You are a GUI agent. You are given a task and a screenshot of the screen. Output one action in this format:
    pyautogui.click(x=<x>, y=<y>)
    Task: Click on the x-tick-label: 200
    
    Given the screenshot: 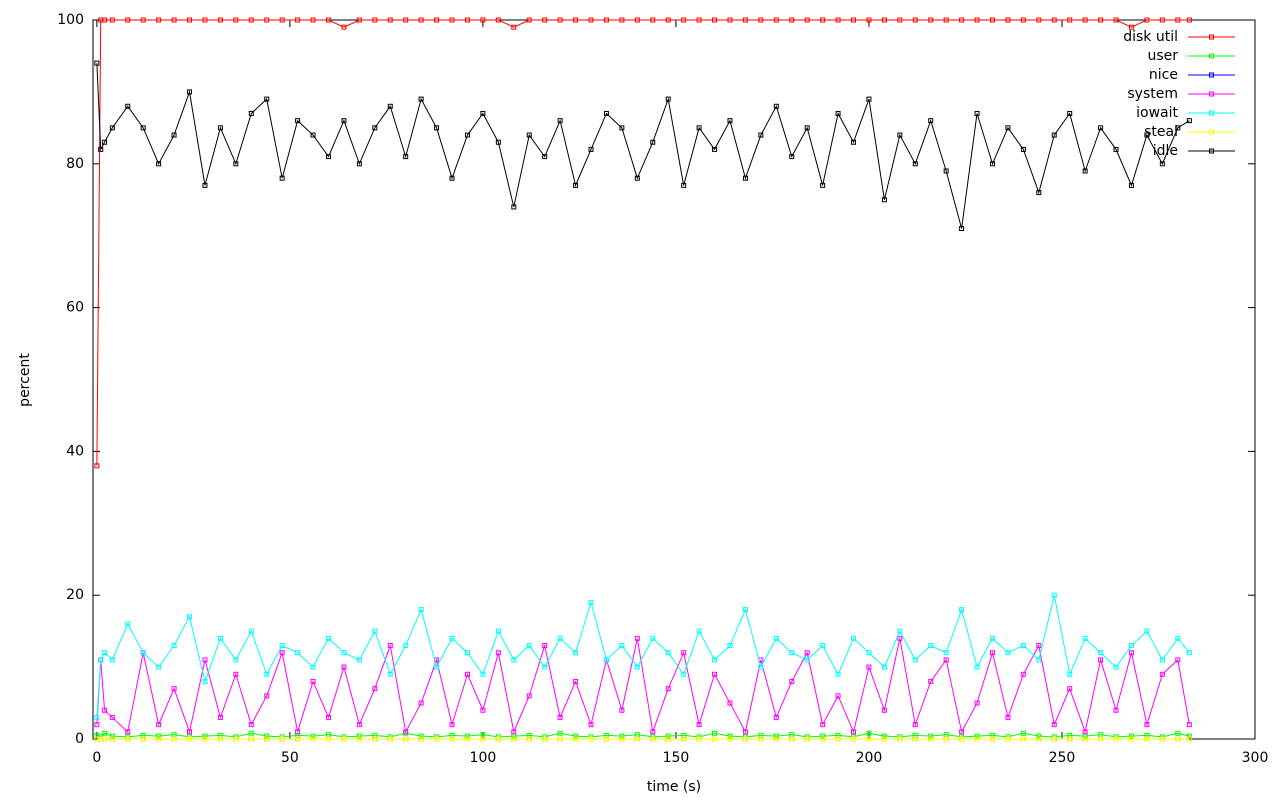 What is the action you would take?
    pyautogui.click(x=869, y=758)
    